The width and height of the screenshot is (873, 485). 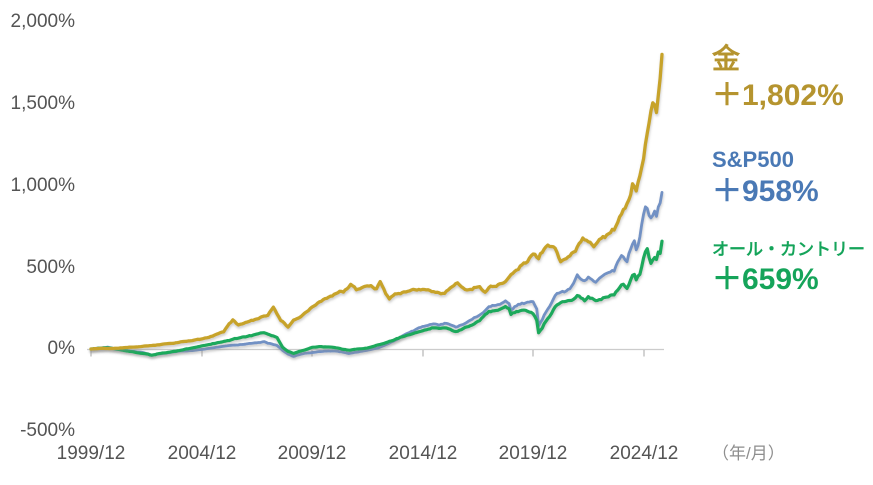 I want to click on legend-all-country: オール・カントリー ＋659%, so click(x=788, y=268).